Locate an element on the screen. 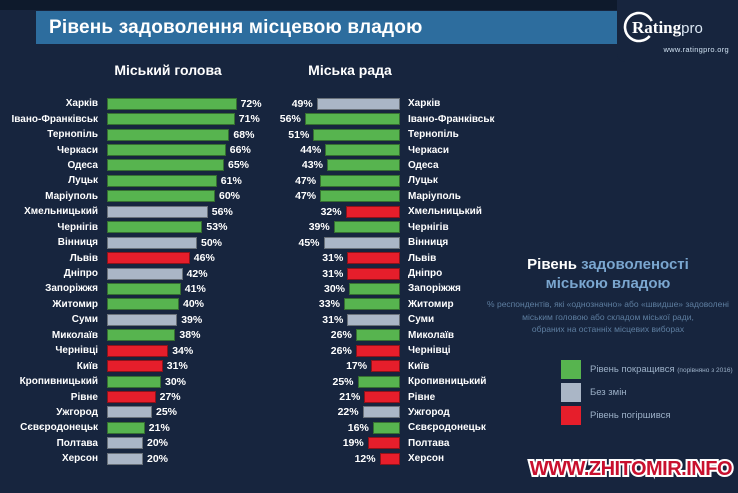 The image size is (738, 493). city-label-left: Львів is located at coordinates (83, 258).